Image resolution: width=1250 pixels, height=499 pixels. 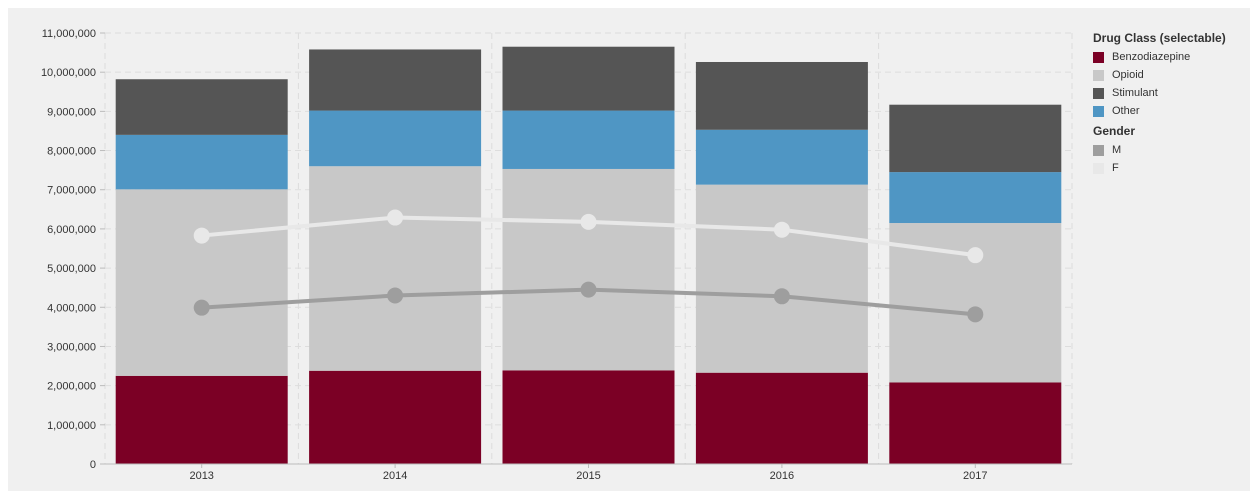 I want to click on point-m-2016, so click(x=781, y=296).